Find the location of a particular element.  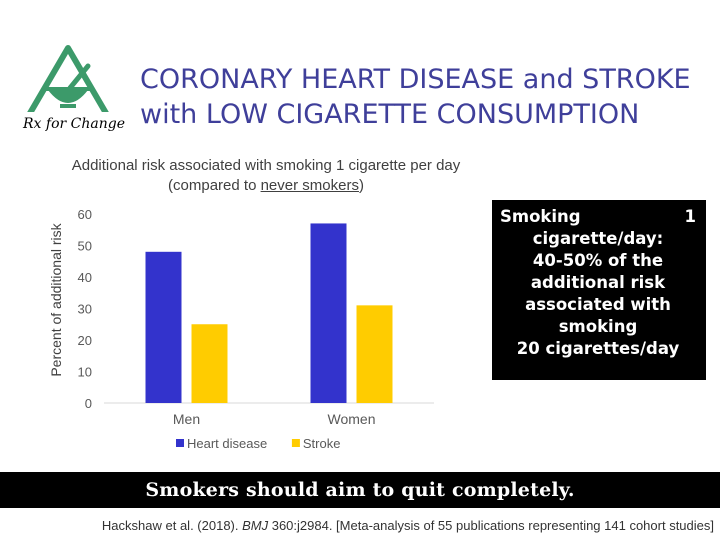

legend-label: Stroke is located at coordinates (322, 443).